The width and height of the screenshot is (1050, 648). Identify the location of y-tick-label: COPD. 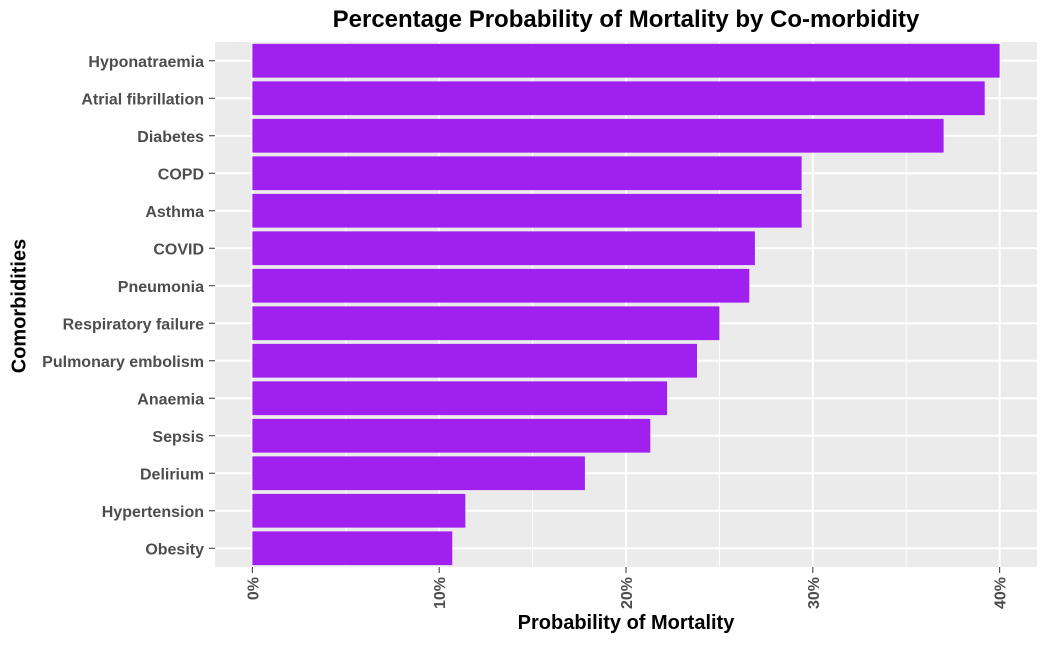
(181, 174).